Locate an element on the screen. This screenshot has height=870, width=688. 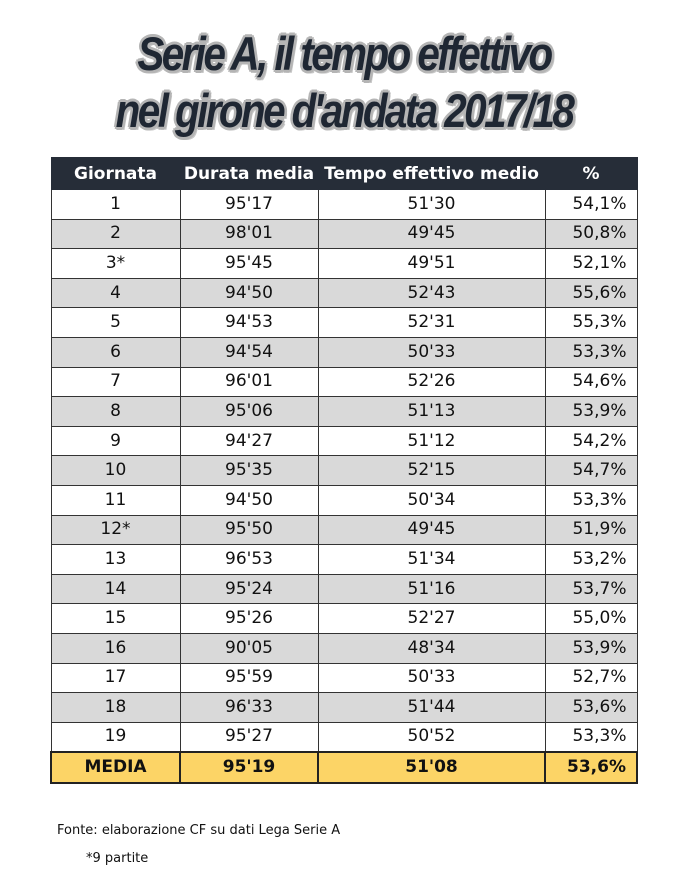
cell-durata-media: 95'59 is located at coordinates (249, 678).